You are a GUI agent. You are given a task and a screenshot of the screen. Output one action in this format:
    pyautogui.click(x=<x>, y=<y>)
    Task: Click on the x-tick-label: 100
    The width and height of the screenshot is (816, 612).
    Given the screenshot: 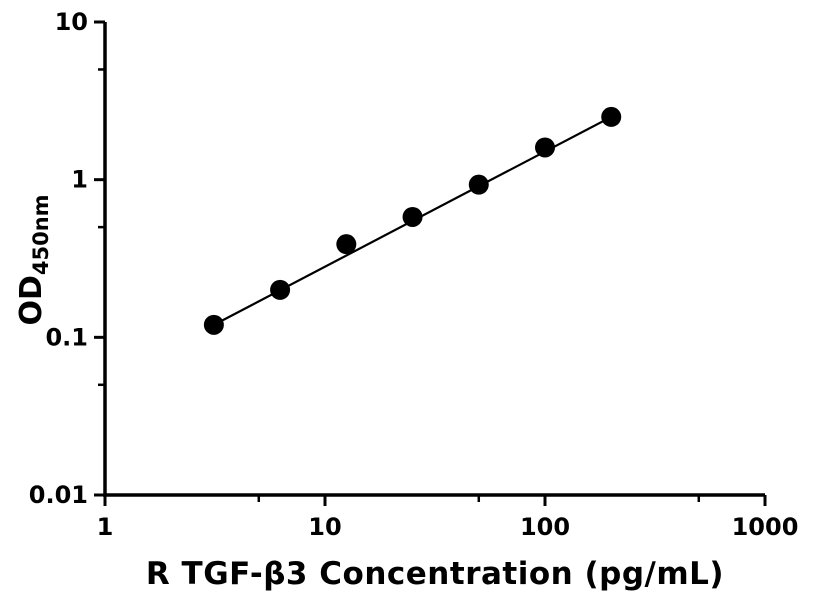 What is the action you would take?
    pyautogui.click(x=545, y=527)
    